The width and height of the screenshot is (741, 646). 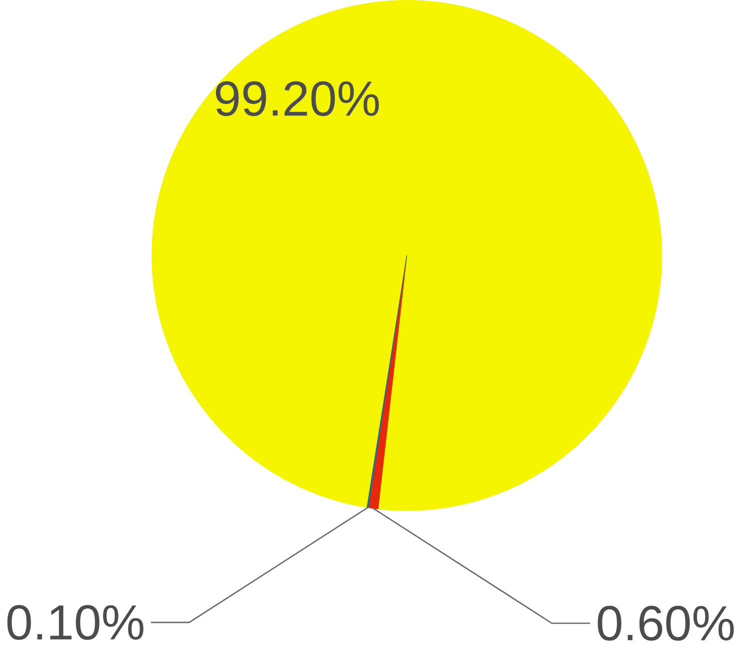 What do you see at coordinates (75, 622) in the screenshot?
I see `data-label: 0.10%` at bounding box center [75, 622].